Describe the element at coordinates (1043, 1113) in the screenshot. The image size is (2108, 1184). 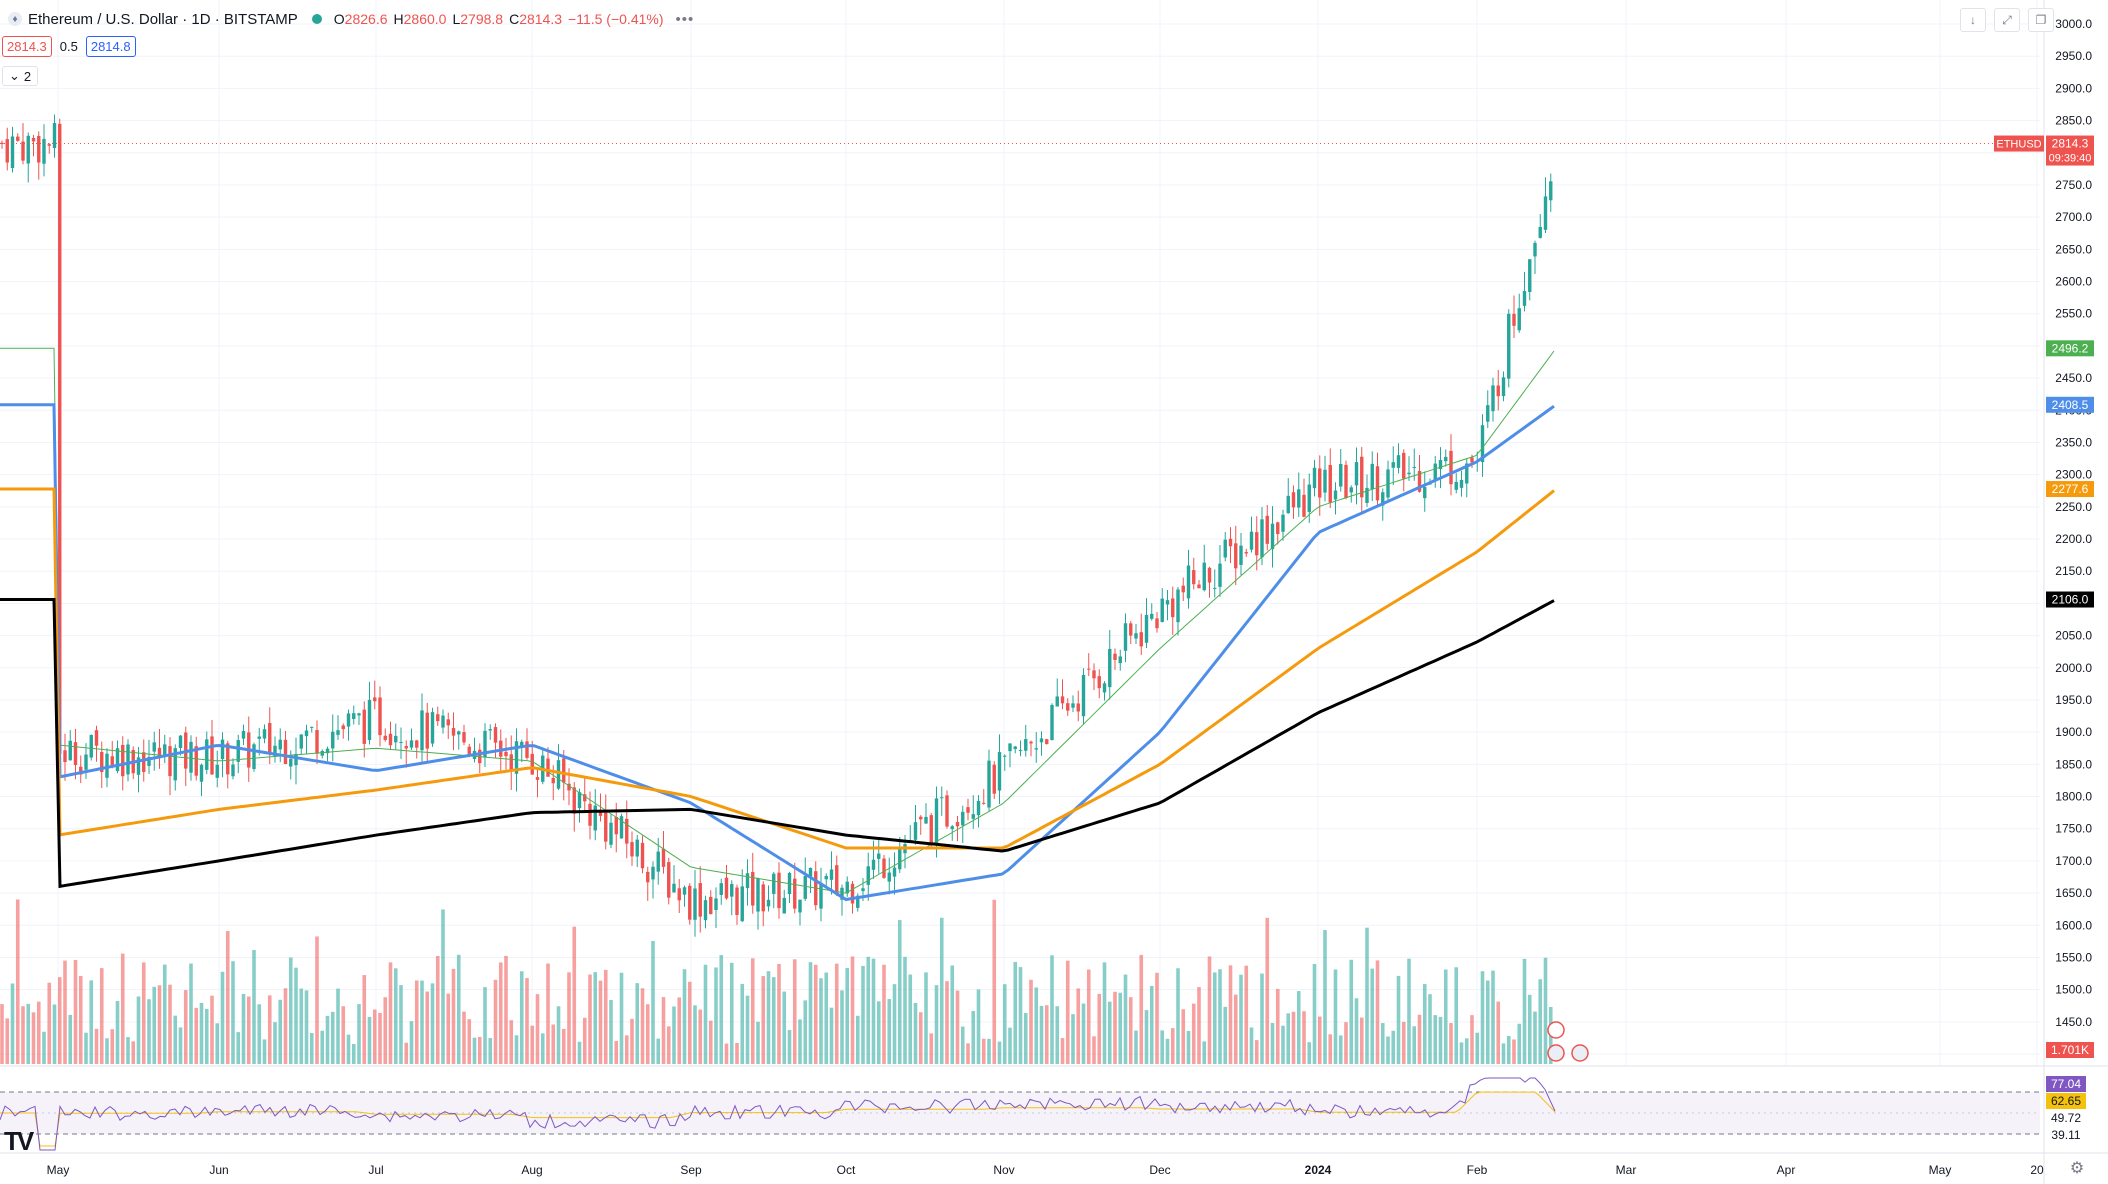
I see `rsi-pane: 77.04 62.65 49.72 39.11` at that location.